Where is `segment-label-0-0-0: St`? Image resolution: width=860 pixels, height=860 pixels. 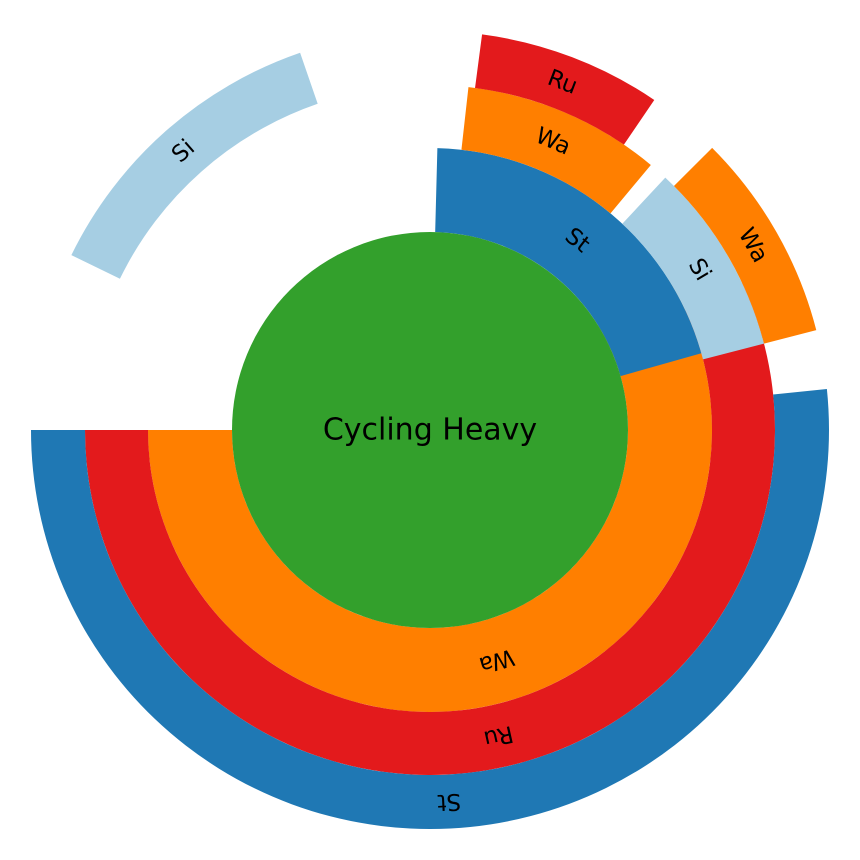 segment-label-0-0-0: St is located at coordinates (449, 801).